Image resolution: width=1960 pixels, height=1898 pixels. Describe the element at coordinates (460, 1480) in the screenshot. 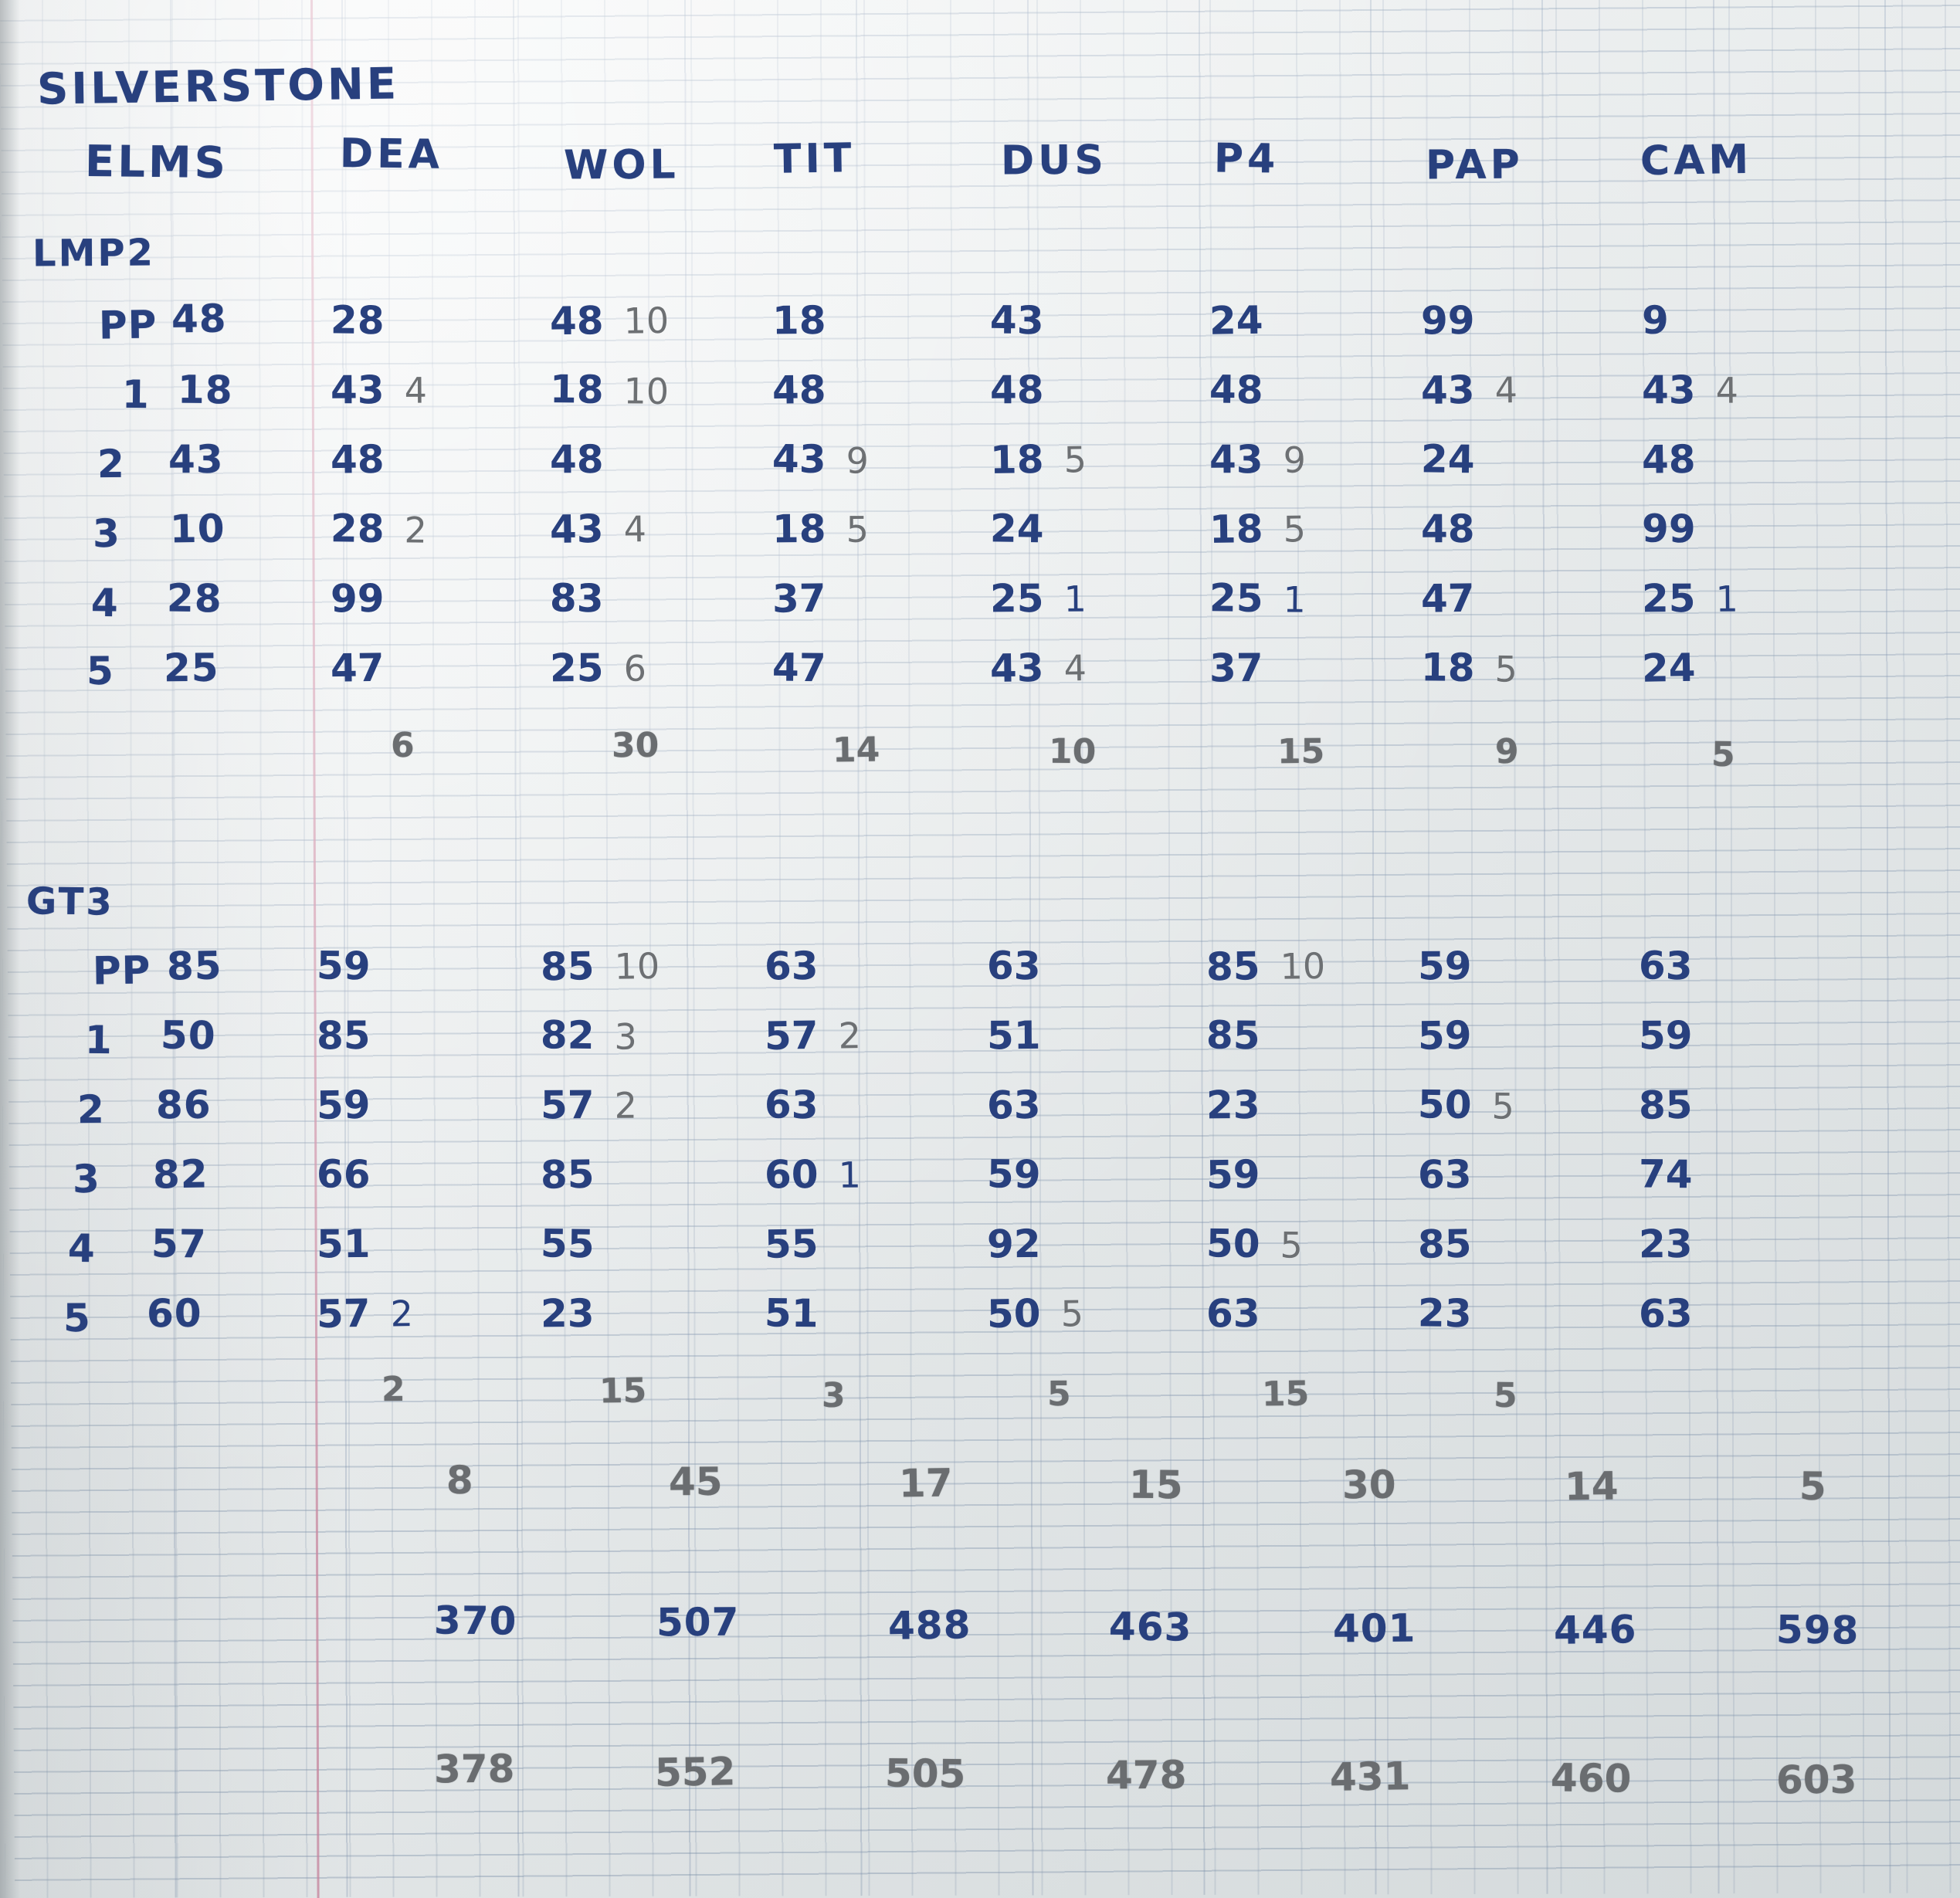

I see `bonus-row-dea: 8` at that location.